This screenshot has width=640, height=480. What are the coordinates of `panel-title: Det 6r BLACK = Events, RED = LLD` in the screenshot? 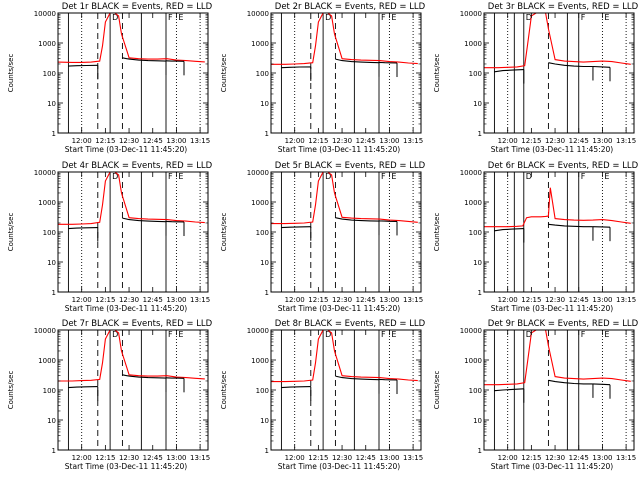 It's located at (563, 166).